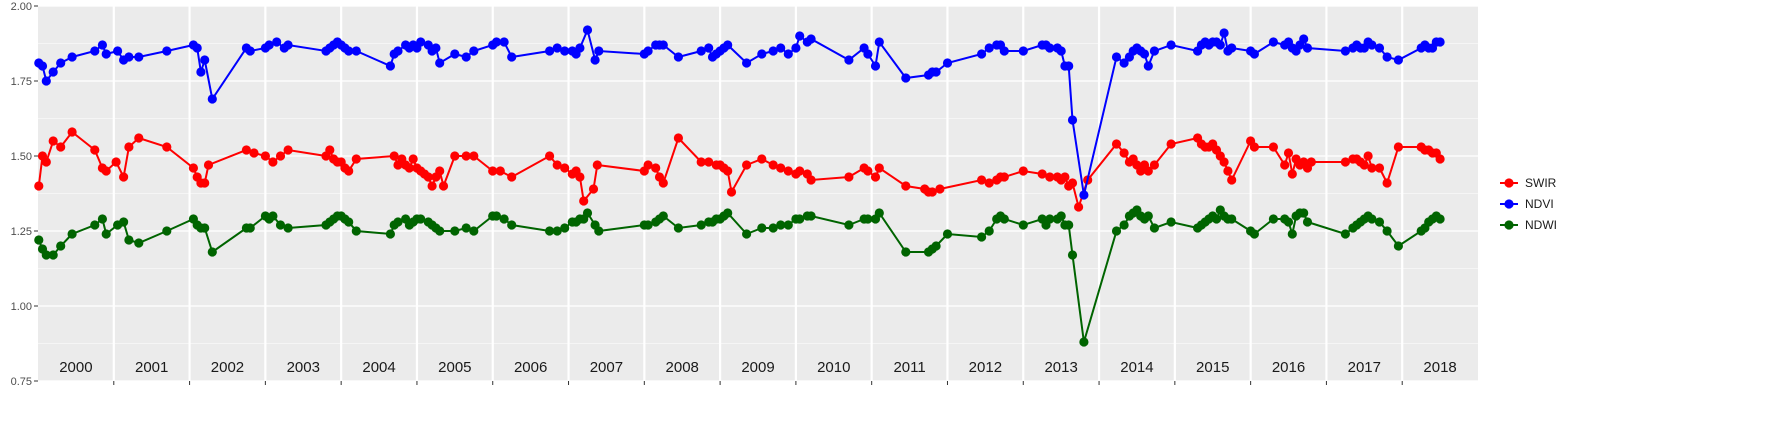  Describe the element at coordinates (606, 367) in the screenshot. I see `year-label: 2007` at that location.